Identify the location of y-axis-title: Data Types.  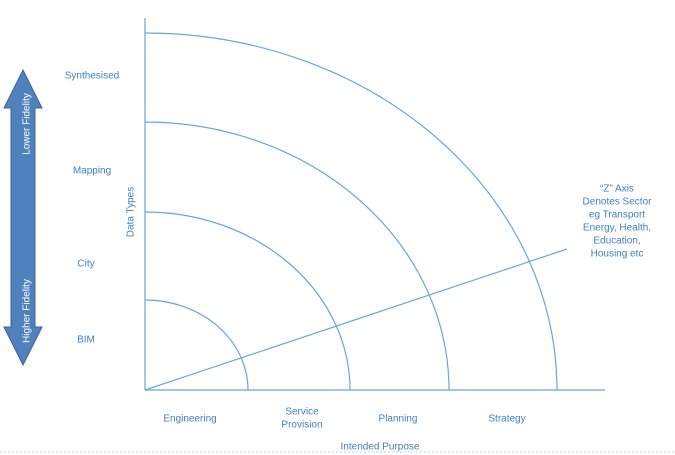
(131, 212).